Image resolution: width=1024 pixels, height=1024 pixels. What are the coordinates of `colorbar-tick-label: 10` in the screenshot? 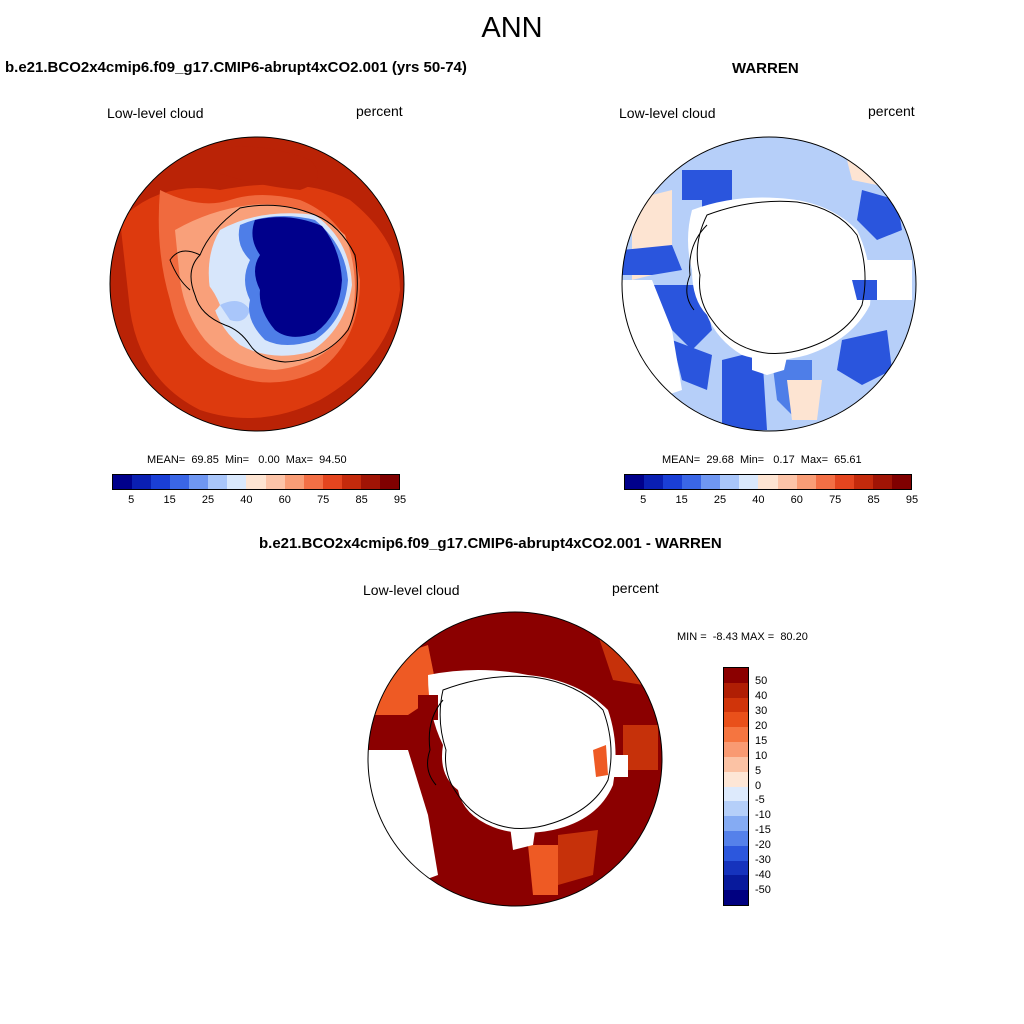 It's located at (761, 755).